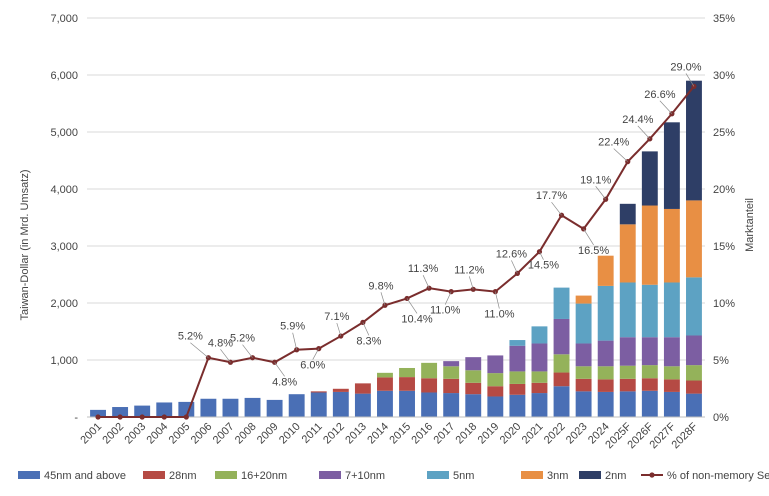 This screenshot has height=496, width=769. What do you see at coordinates (220, 343) in the screenshot?
I see `data-label: 4.8%` at bounding box center [220, 343].